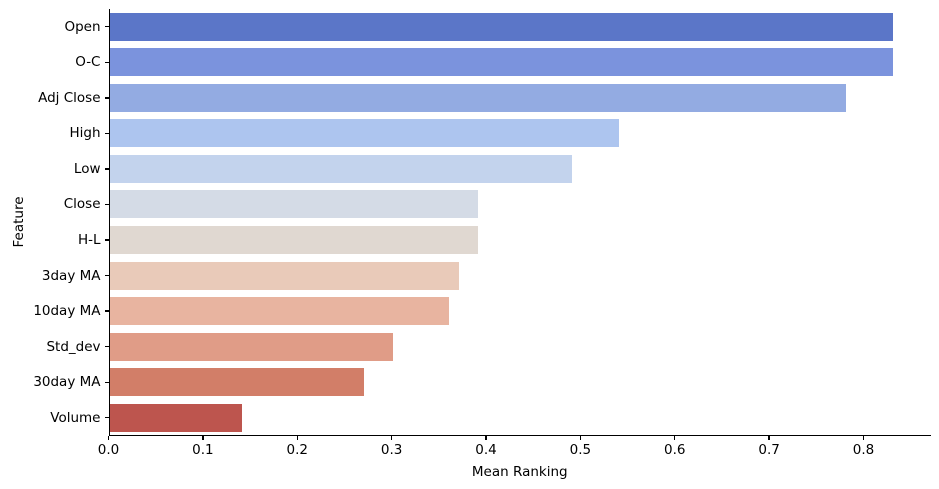 The height and width of the screenshot is (489, 939). Describe the element at coordinates (364, 133) in the screenshot. I see `bar-high` at that location.